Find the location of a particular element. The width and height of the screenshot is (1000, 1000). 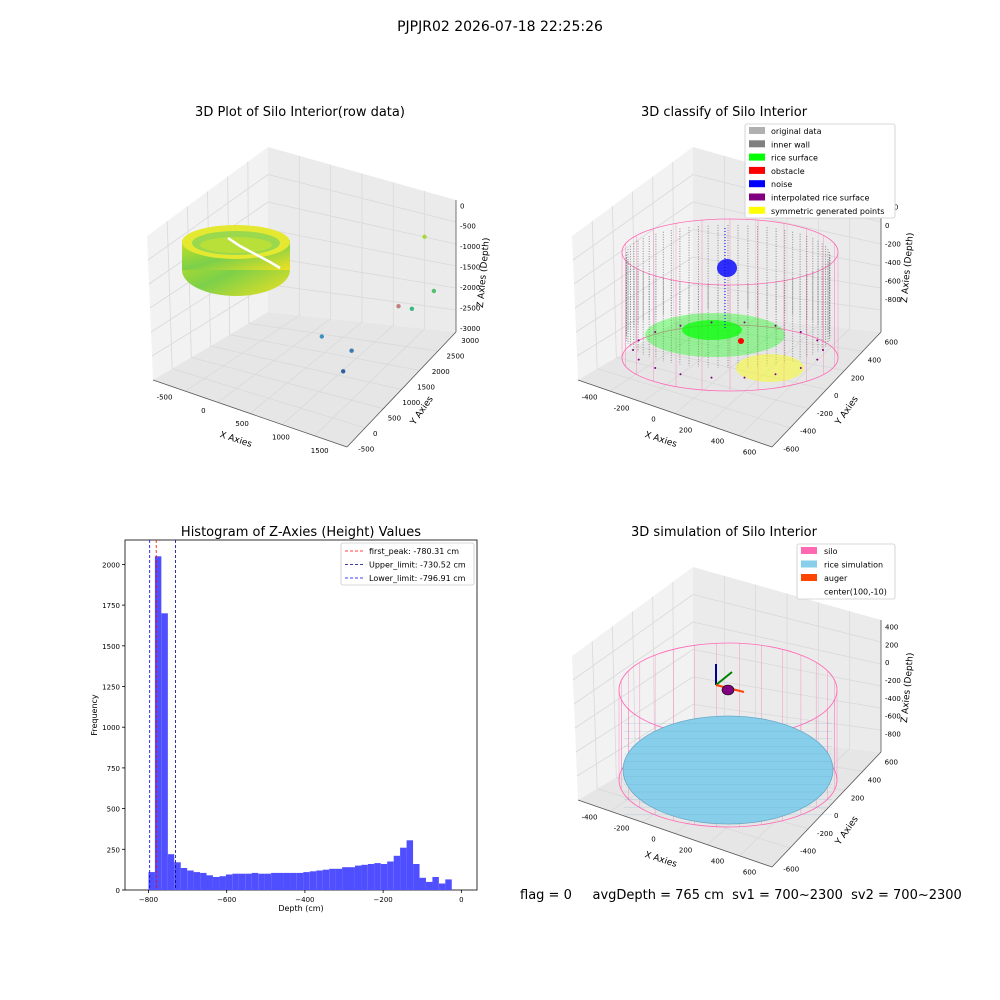

z-tick-label: -1000 is located at coordinates (470, 247).